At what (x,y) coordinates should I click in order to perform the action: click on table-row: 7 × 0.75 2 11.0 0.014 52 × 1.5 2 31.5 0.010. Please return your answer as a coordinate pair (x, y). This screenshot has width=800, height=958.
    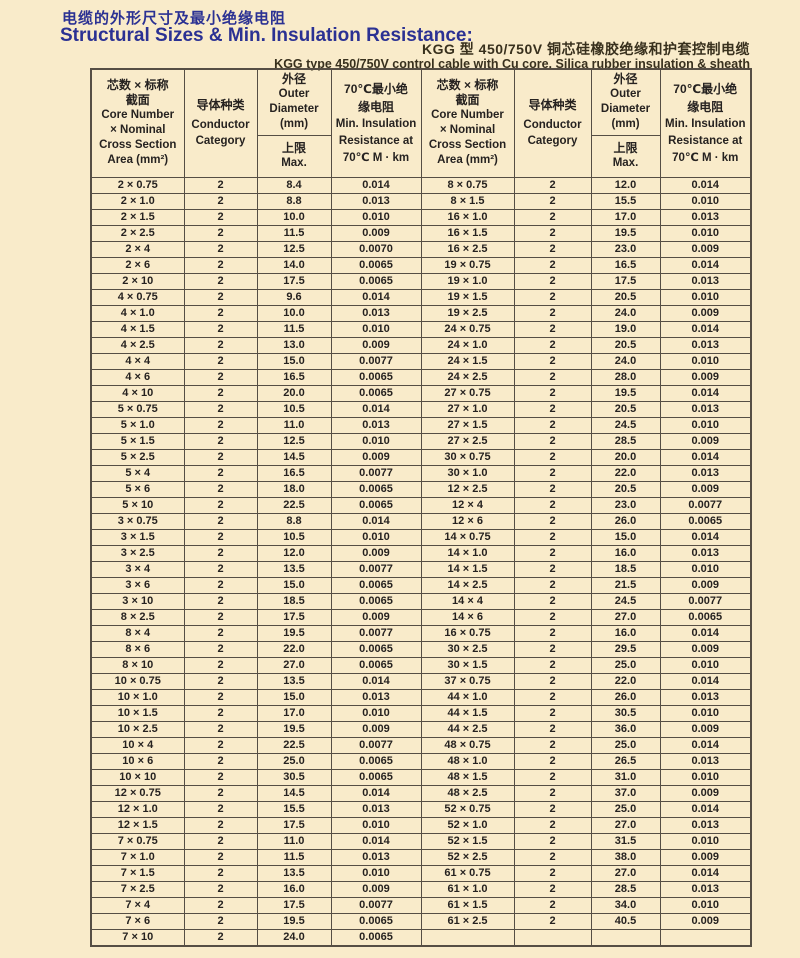
    Looking at the image, I should click on (421, 841).